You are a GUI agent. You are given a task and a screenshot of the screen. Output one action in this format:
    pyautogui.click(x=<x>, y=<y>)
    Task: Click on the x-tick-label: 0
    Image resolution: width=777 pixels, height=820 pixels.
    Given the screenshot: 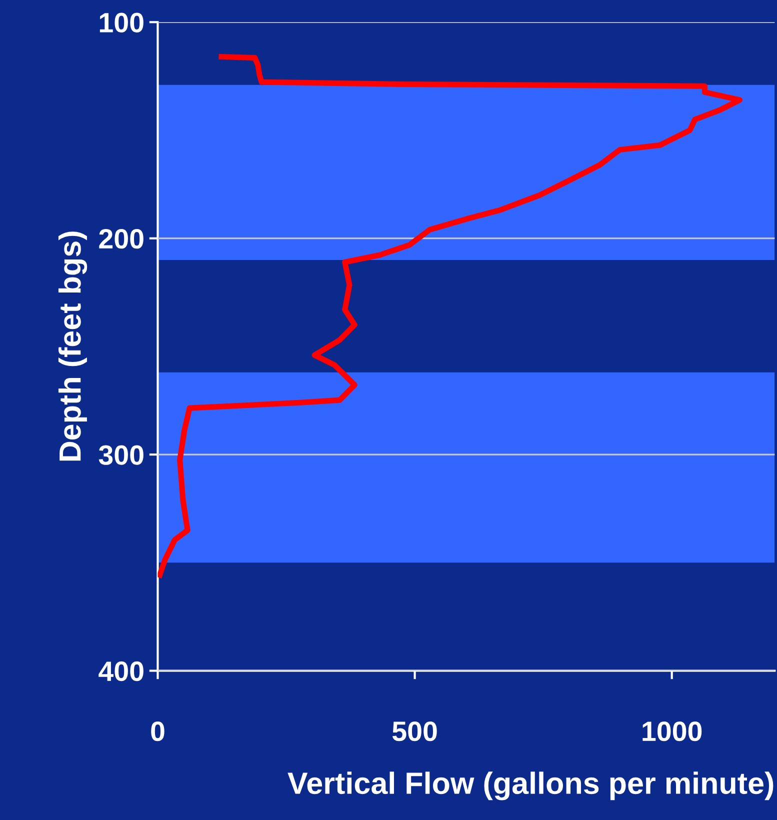 What is the action you would take?
    pyautogui.click(x=157, y=731)
    